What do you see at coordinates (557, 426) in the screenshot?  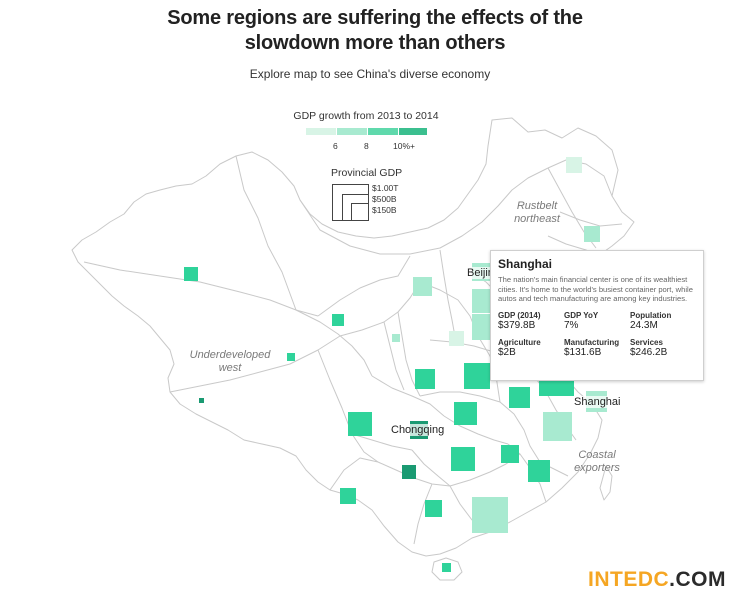 I see `gdp-square-zhejiang` at bounding box center [557, 426].